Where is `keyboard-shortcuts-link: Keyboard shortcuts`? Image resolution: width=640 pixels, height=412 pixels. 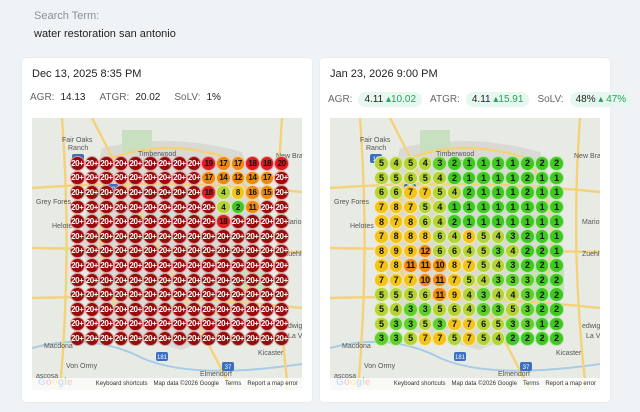 keyboard-shortcuts-link: Keyboard shortcuts is located at coordinates (121, 384).